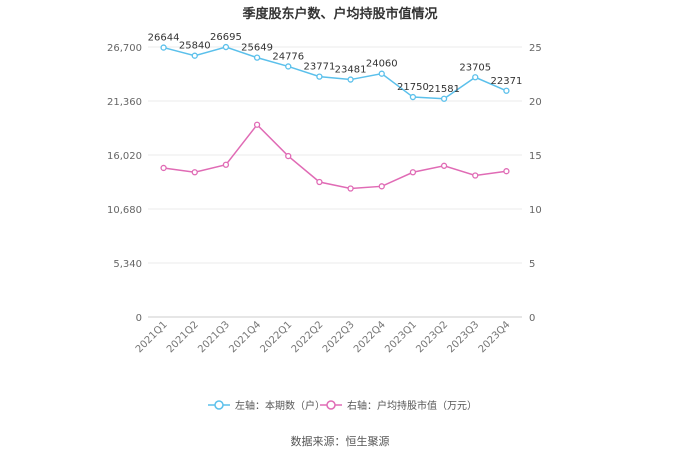 This screenshot has width=680, height=460. Describe the element at coordinates (139, 318) in the screenshot. I see `left-axis-tick-label: 0` at that location.